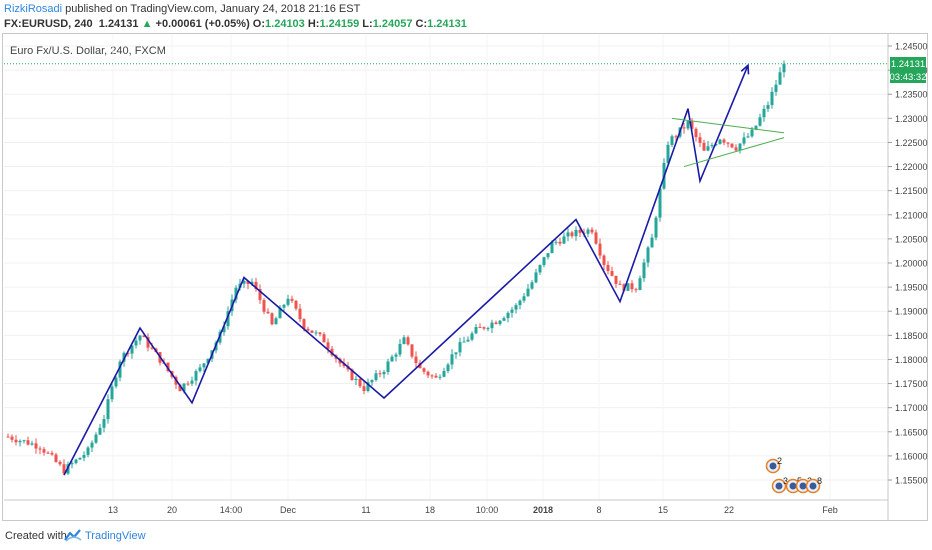  I want to click on open-value: 1.24103, so click(285, 24).